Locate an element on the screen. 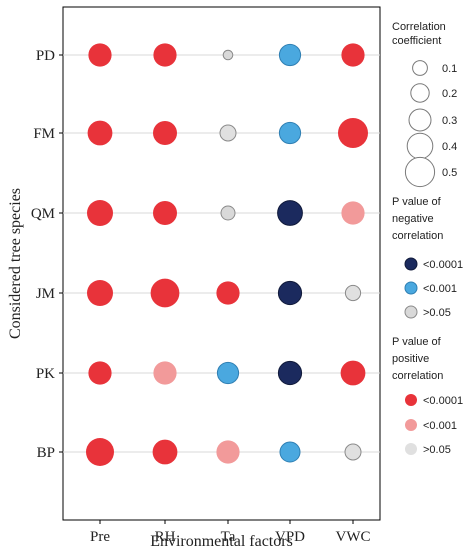  bubble-BP-VPD is located at coordinates (290, 452).